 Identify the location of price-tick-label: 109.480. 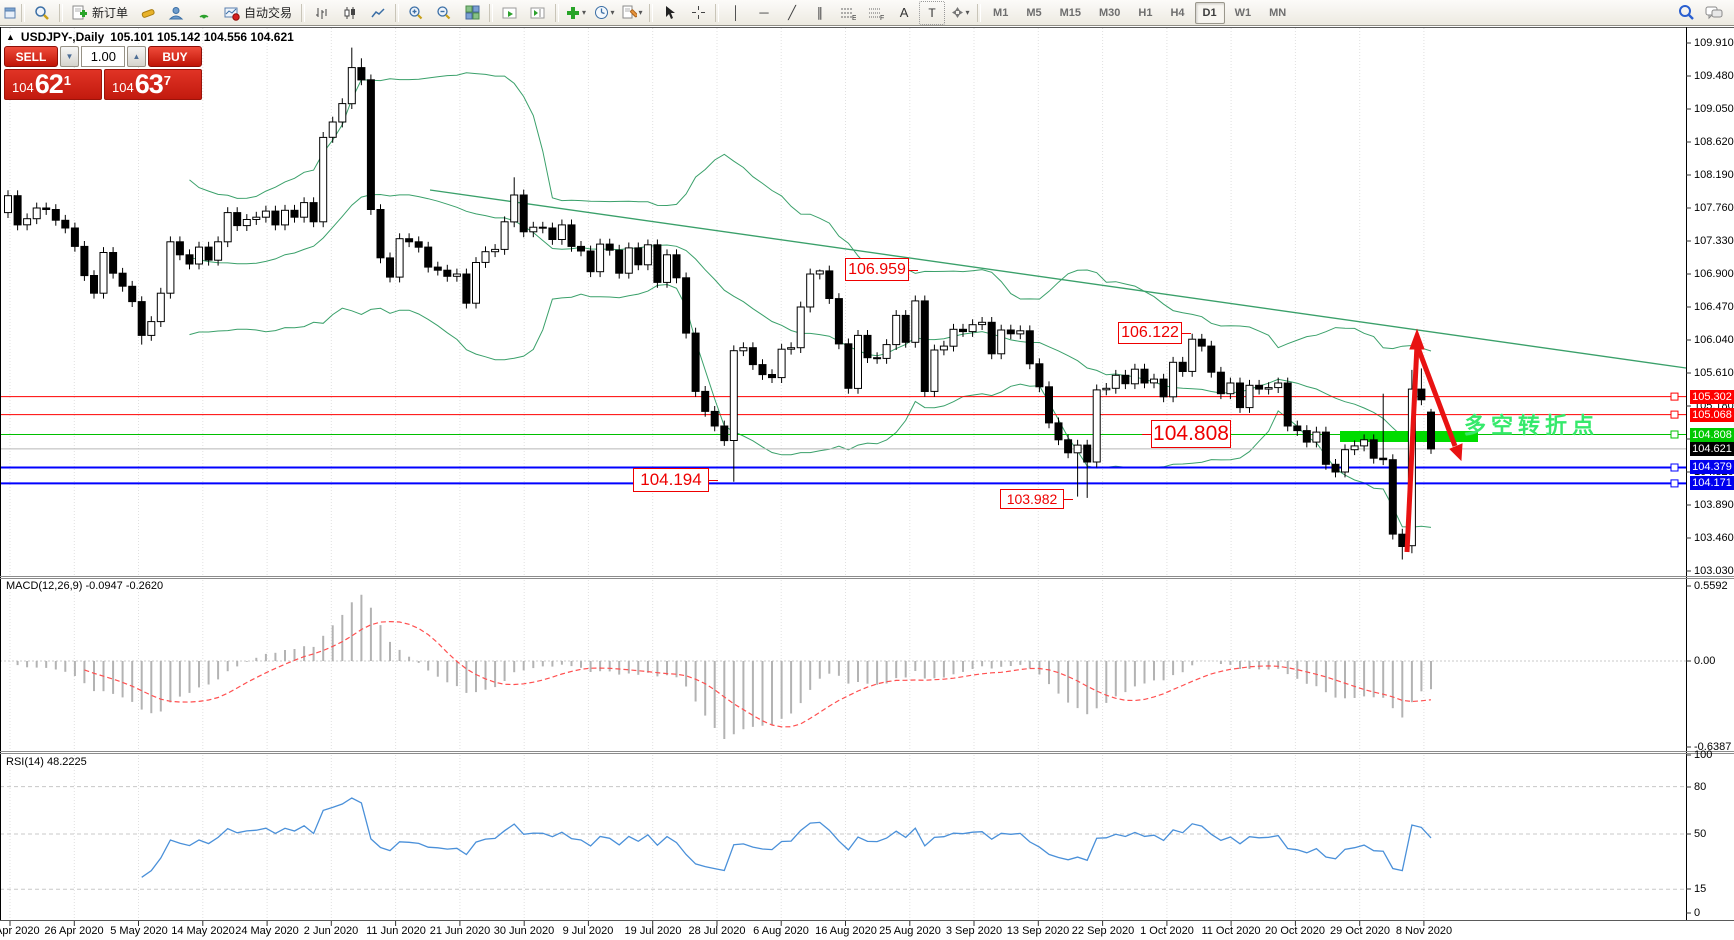
(1714, 76).